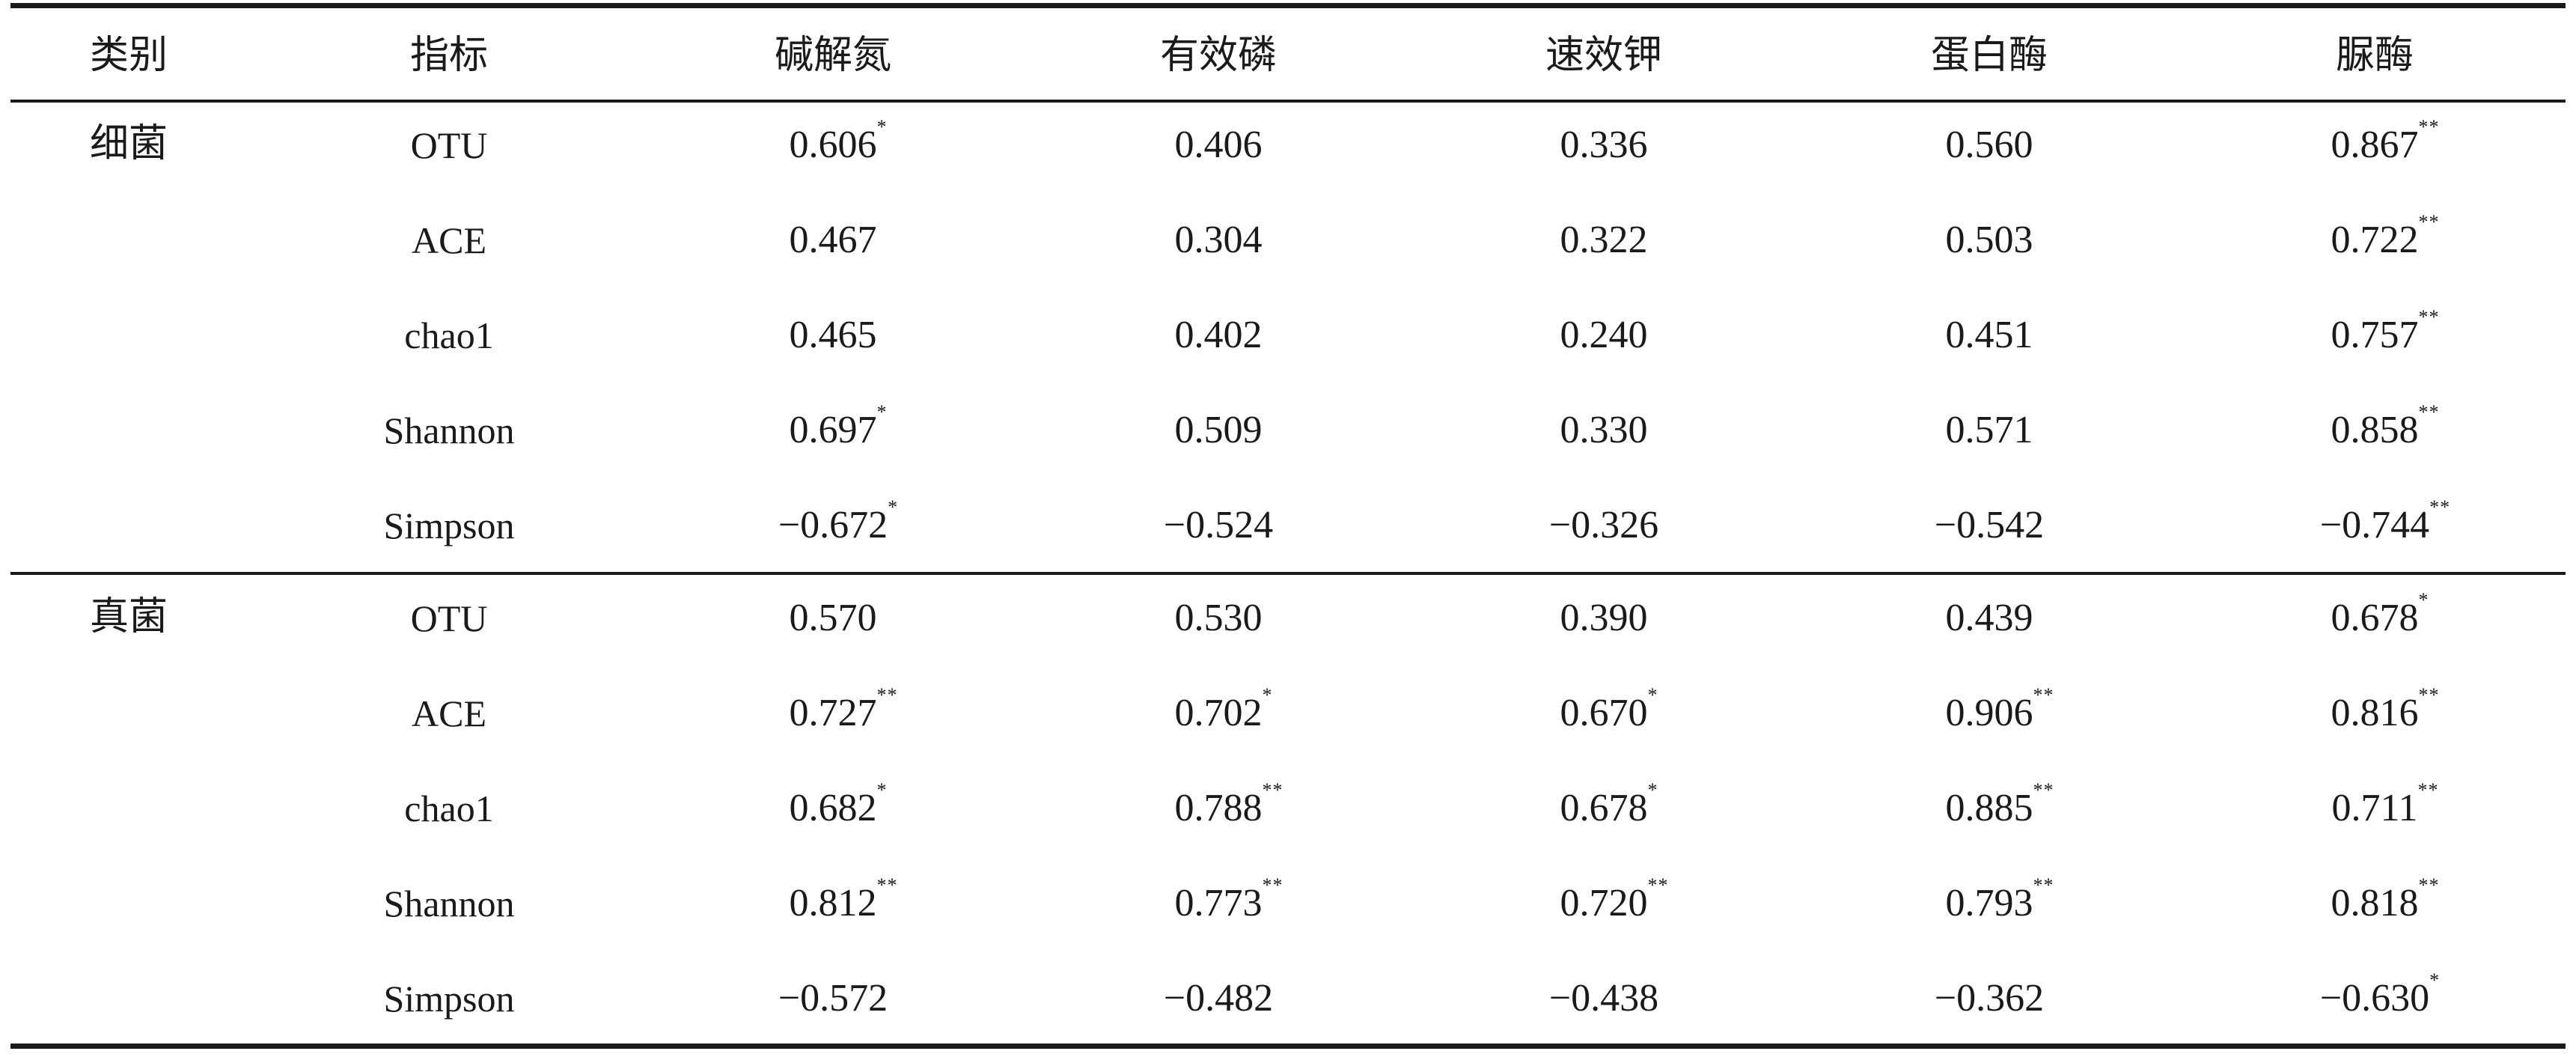  What do you see at coordinates (449, 808) in the screenshot?
I see `index-label: chao1` at bounding box center [449, 808].